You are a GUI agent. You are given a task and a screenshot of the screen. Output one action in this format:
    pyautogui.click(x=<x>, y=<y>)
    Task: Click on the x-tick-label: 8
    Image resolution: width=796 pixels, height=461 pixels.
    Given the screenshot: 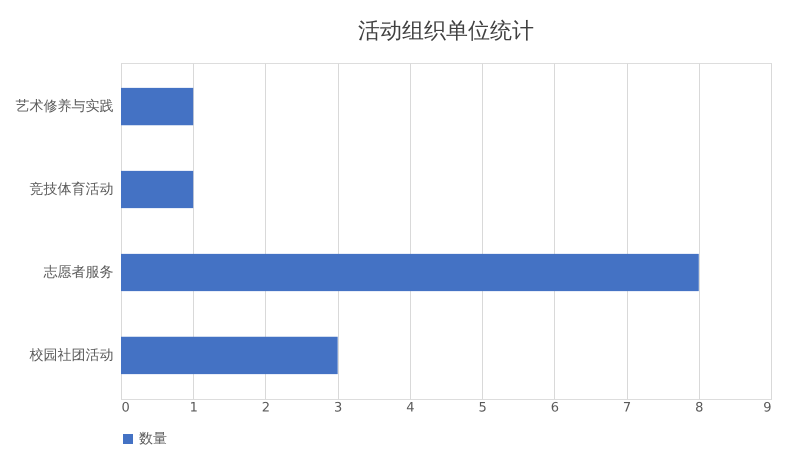 What is the action you would take?
    pyautogui.click(x=699, y=408)
    